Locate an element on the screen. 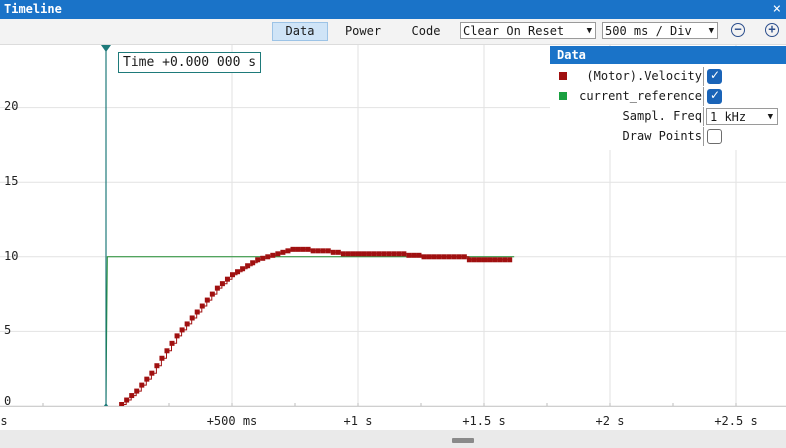 The width and height of the screenshot is (786, 448). legend-row-current-reference: current_reference ✓ is located at coordinates (668, 96).